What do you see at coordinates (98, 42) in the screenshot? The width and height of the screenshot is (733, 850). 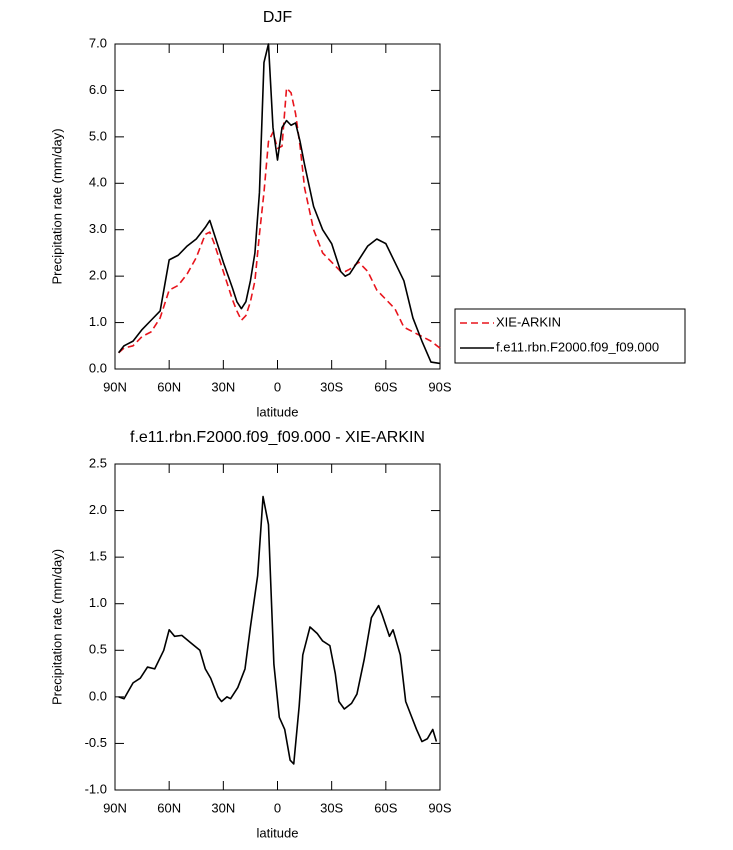 I see `y-tick-label: 7.0` at bounding box center [98, 42].